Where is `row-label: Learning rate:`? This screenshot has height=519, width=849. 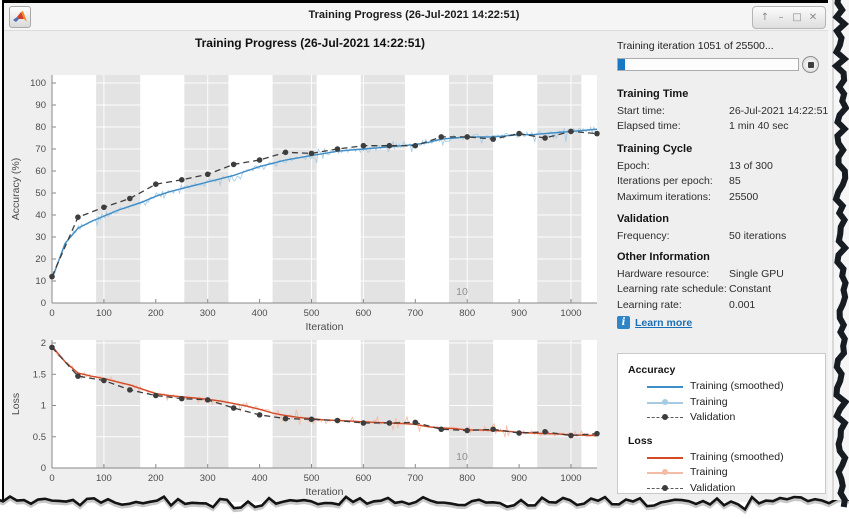
row-label: Learning rate: is located at coordinates (649, 304).